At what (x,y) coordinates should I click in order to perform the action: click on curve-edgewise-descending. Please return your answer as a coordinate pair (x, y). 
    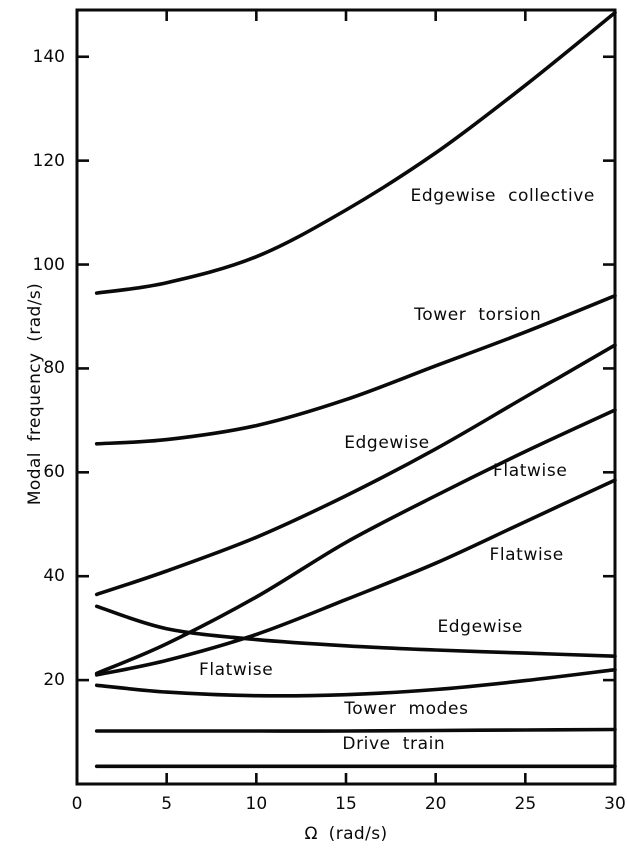
    Looking at the image, I should click on (355, 631).